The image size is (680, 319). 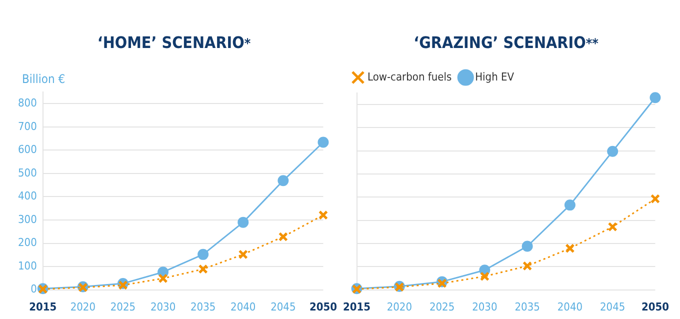 What do you see at coordinates (27, 173) in the screenshot?
I see `y-tick-label: 500` at bounding box center [27, 173].